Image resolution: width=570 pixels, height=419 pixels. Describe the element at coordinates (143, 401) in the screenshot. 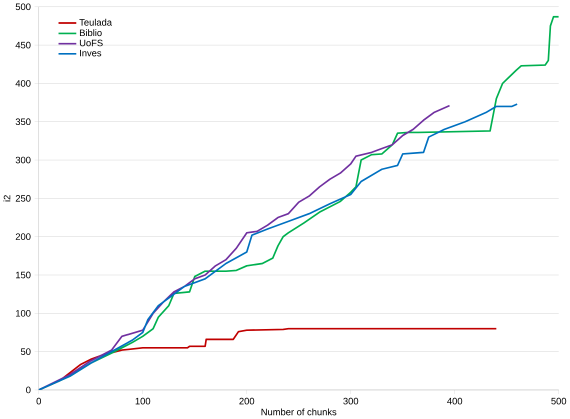

I see `x-tick-label: 100` at that location.